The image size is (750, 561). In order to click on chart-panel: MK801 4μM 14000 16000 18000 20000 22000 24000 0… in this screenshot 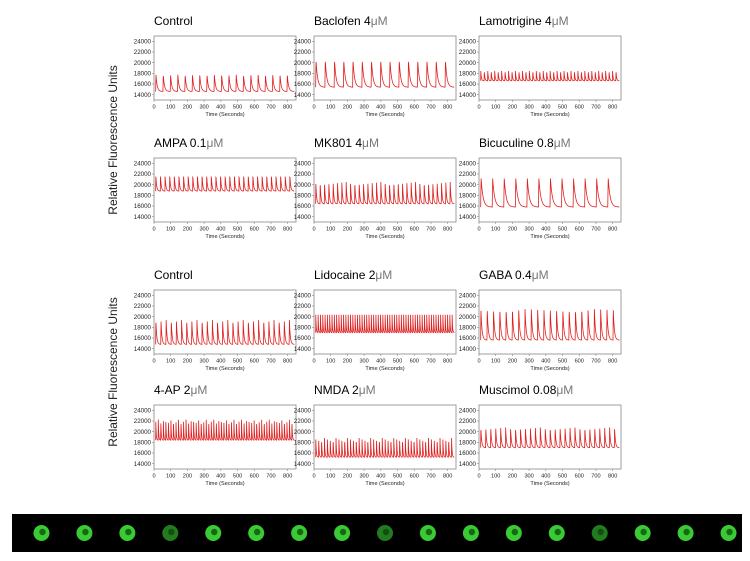, I will do `click(375, 190)`.